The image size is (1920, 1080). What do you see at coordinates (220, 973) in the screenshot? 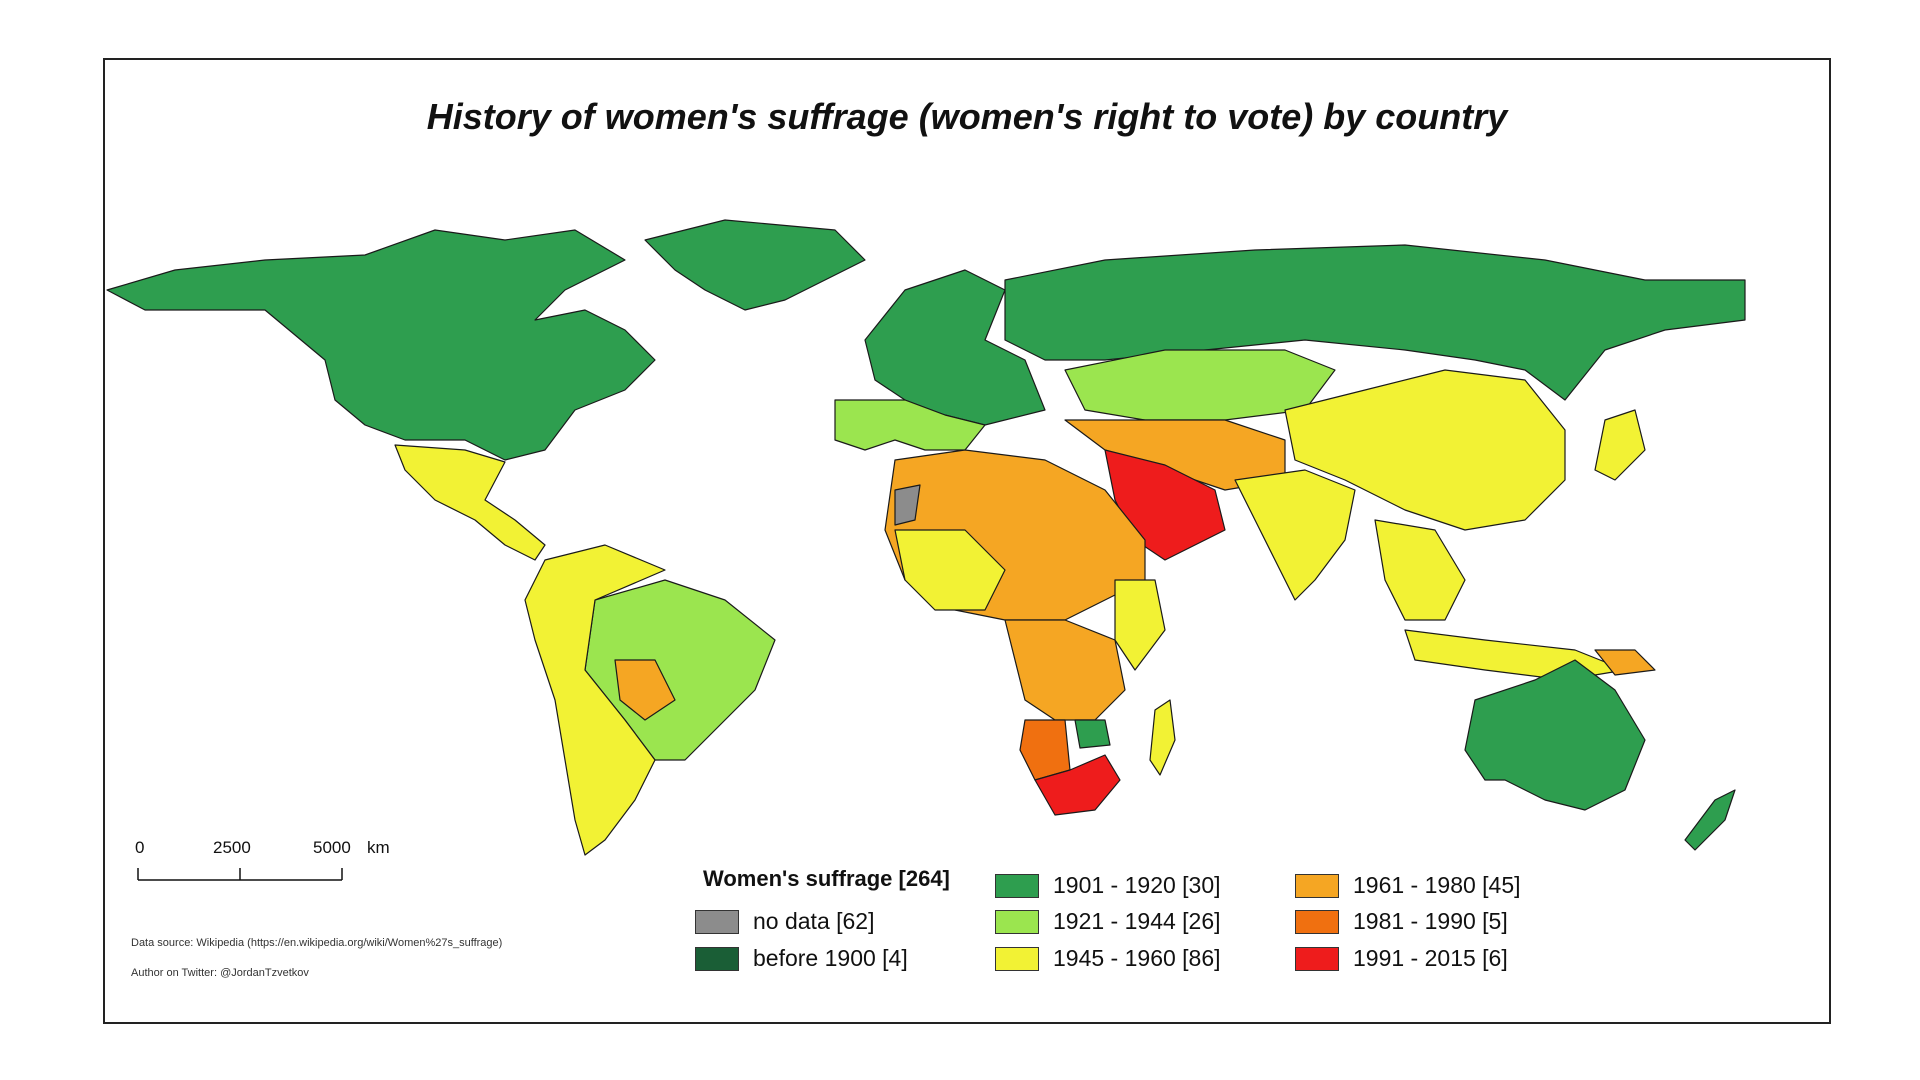
I see `author-text: Author on Twitter: @JordanTzvetkov` at bounding box center [220, 973].